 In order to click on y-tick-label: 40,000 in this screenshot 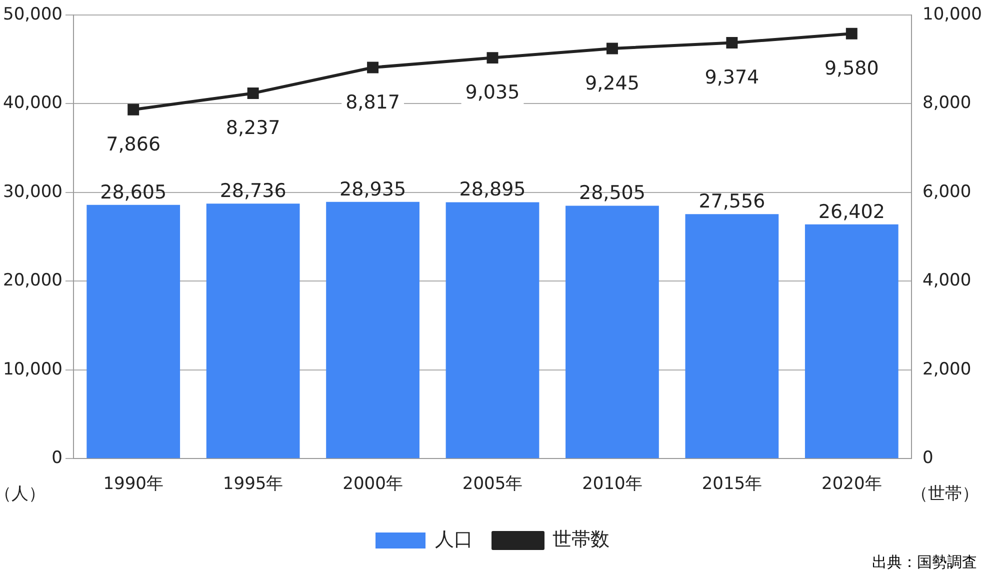, I will do `click(32, 103)`.